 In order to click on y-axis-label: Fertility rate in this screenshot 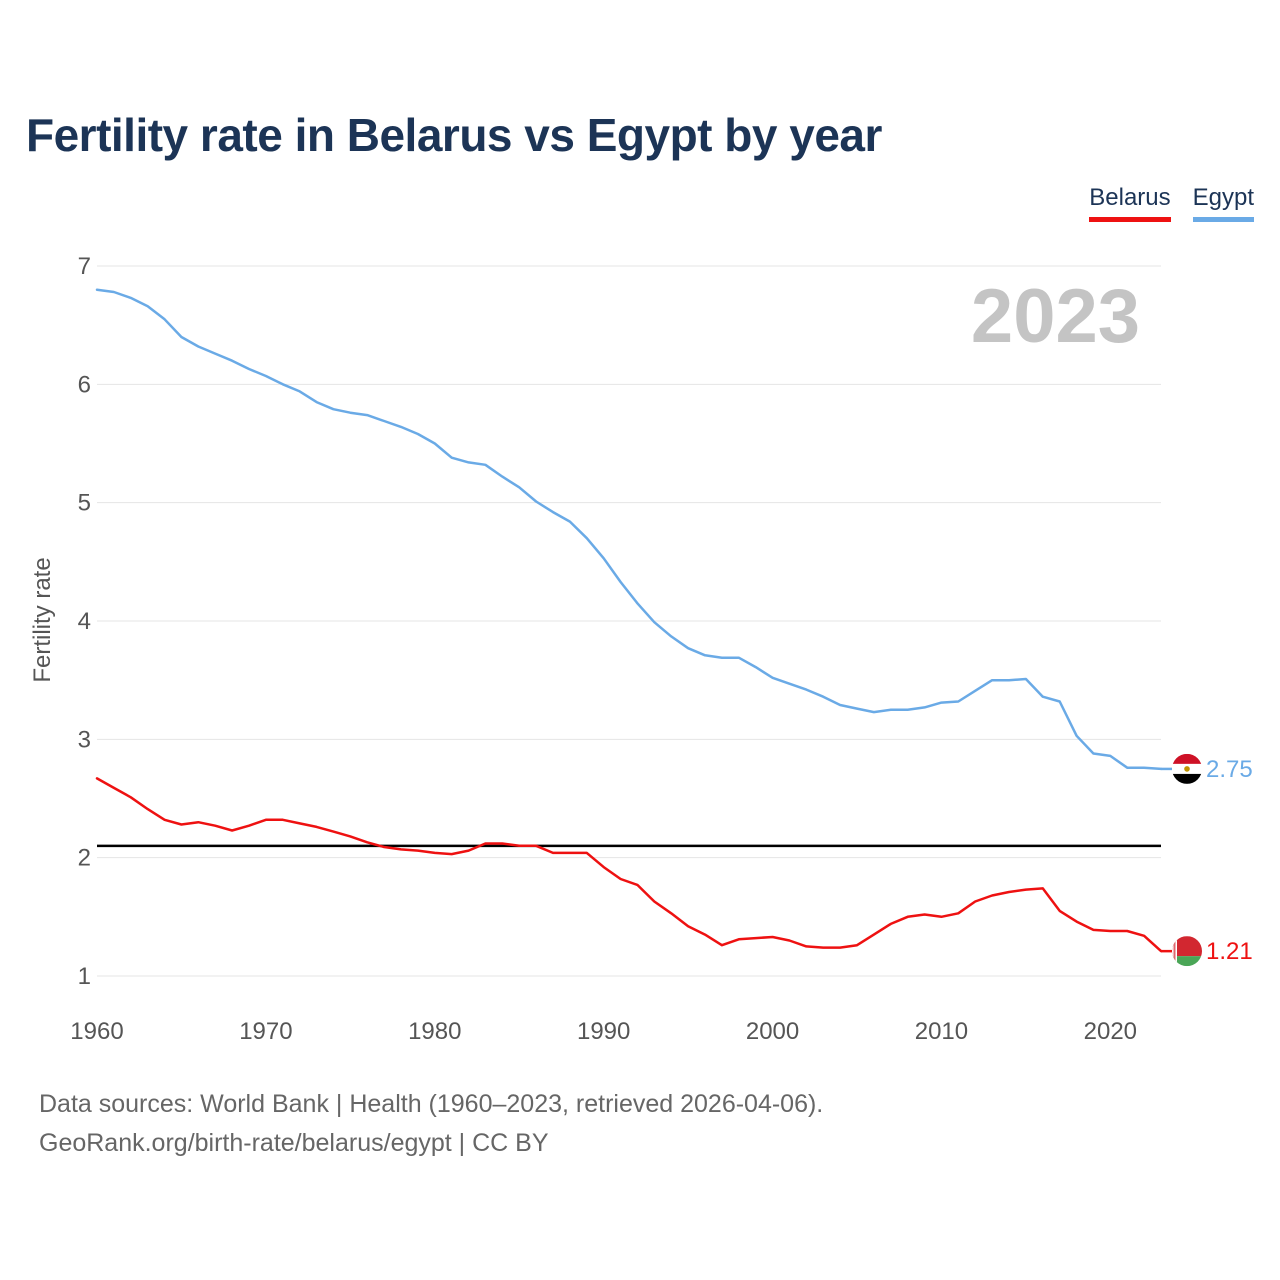, I will do `click(42, 619)`.